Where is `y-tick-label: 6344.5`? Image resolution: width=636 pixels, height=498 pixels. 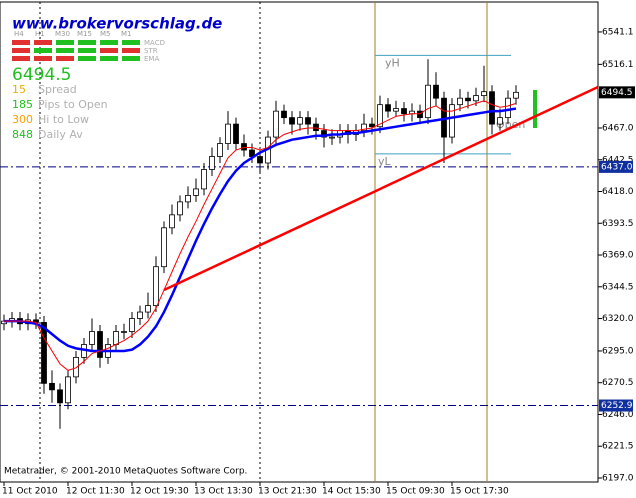 y-tick-label: 6344.5 is located at coordinates (618, 287).